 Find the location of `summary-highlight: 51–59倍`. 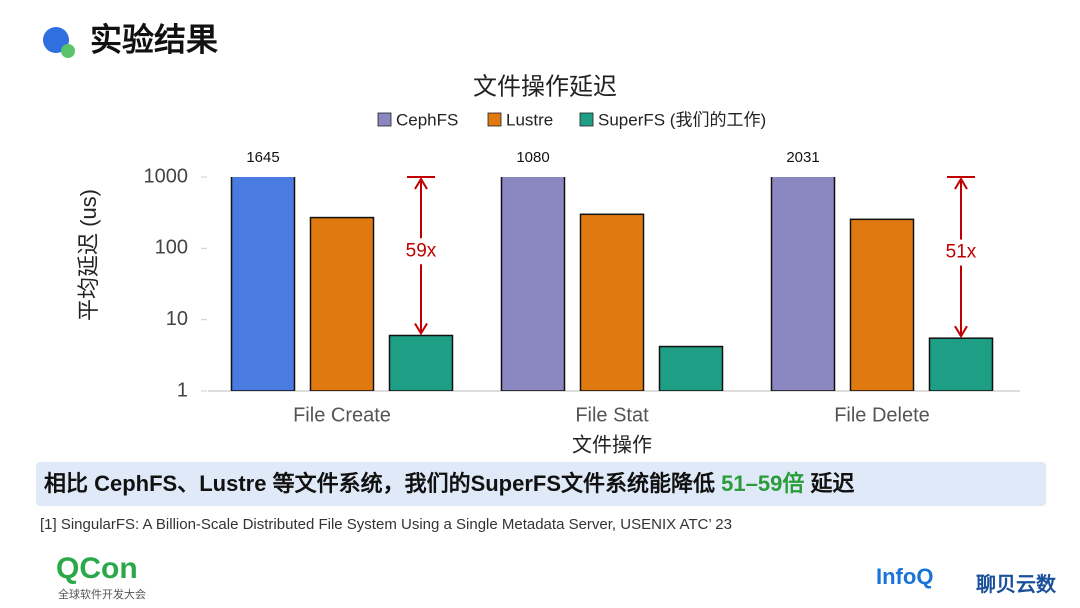

summary-highlight: 51–59倍 is located at coordinates (763, 483).